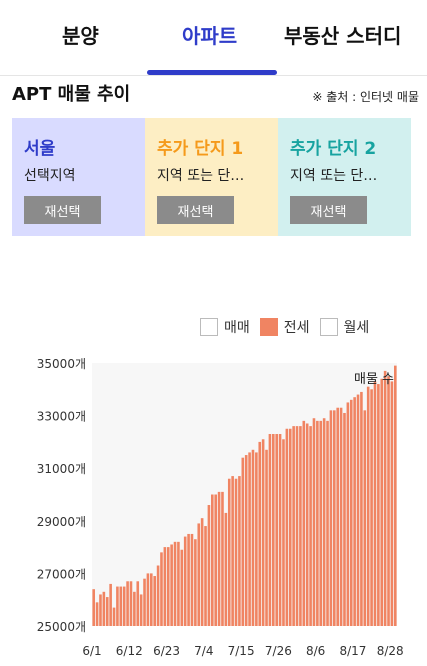  I want to click on section-title: APT 매물 추이, so click(71, 94).